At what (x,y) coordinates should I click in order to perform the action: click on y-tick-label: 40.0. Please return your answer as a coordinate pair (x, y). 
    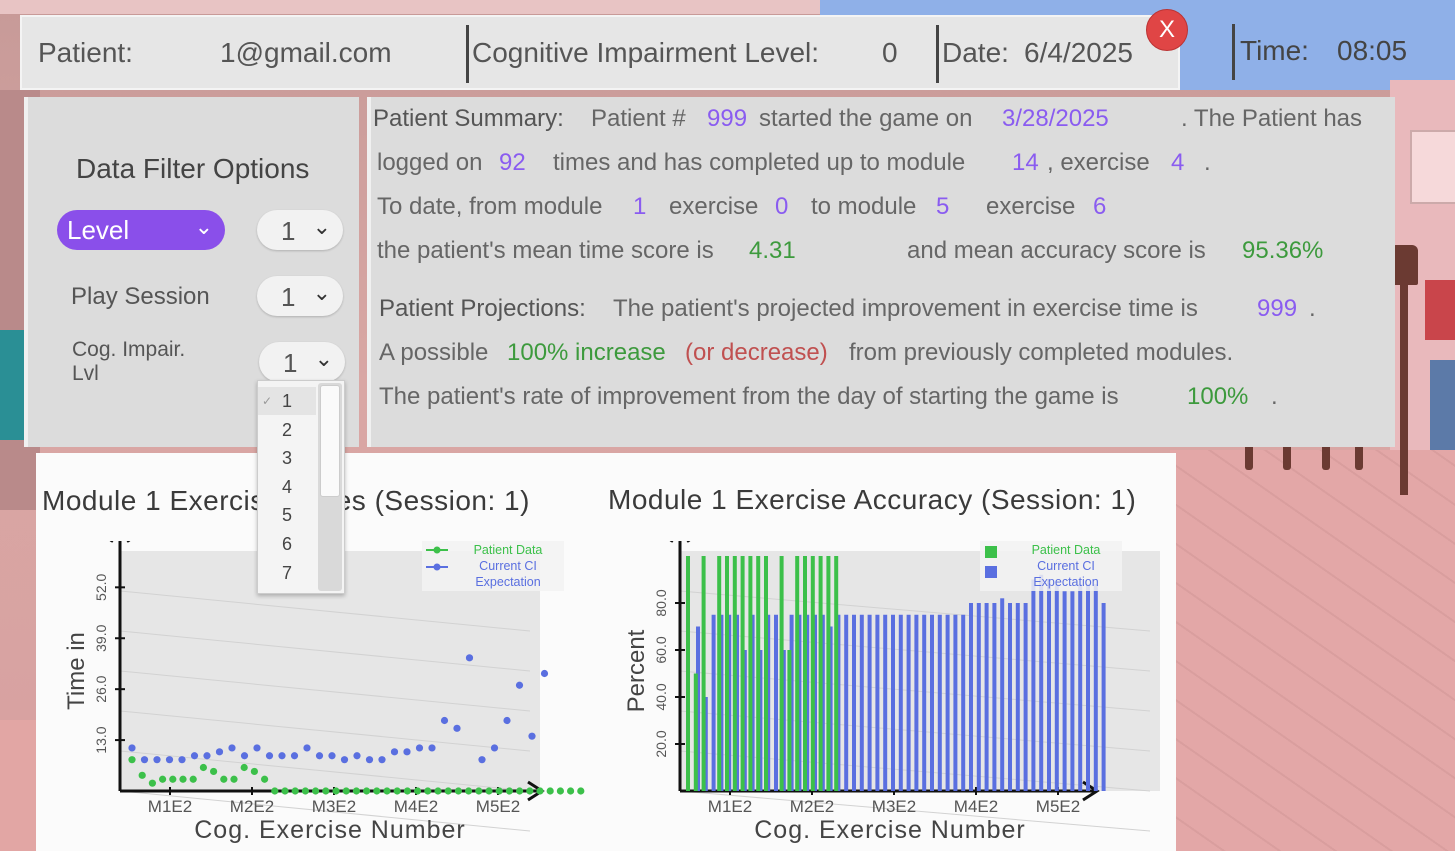
    Looking at the image, I should click on (661, 696).